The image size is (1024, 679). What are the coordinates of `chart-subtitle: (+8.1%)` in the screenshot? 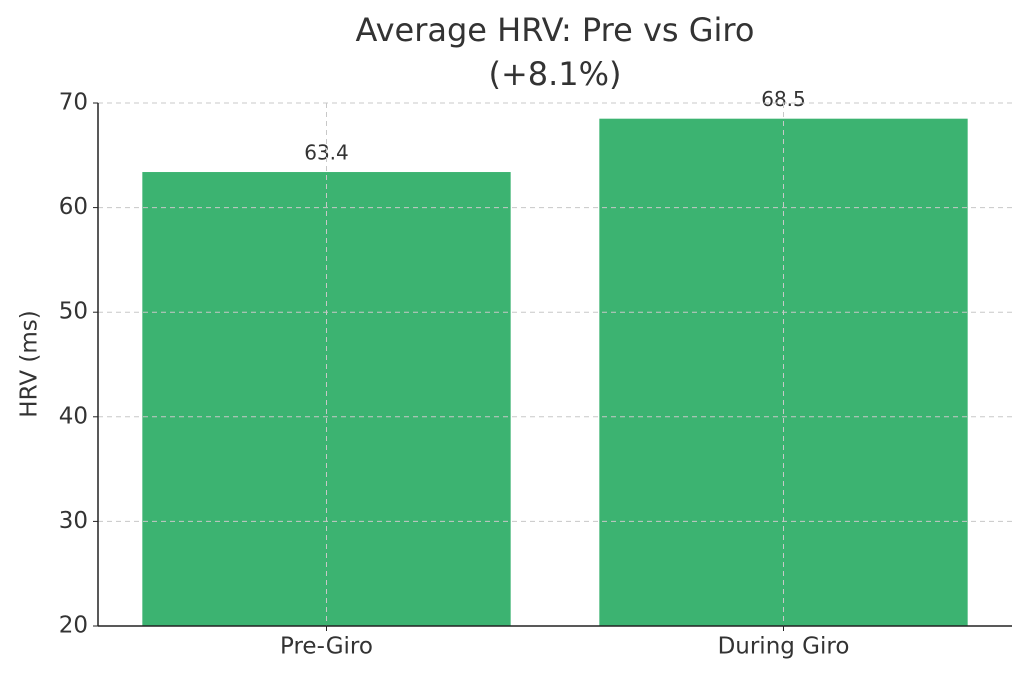 It's located at (554, 74).